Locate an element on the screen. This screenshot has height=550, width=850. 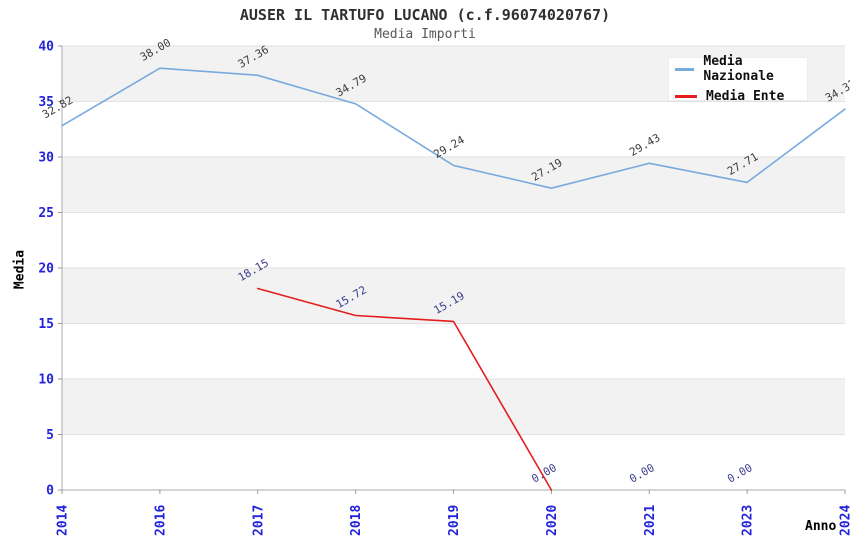
x-tick-label: 2021 is located at coordinates (650, 520).